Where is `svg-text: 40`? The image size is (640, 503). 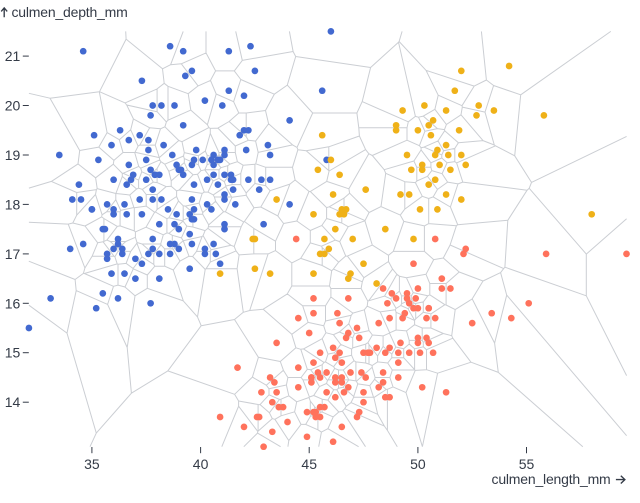
svg-text: 40 is located at coordinates (201, 464).